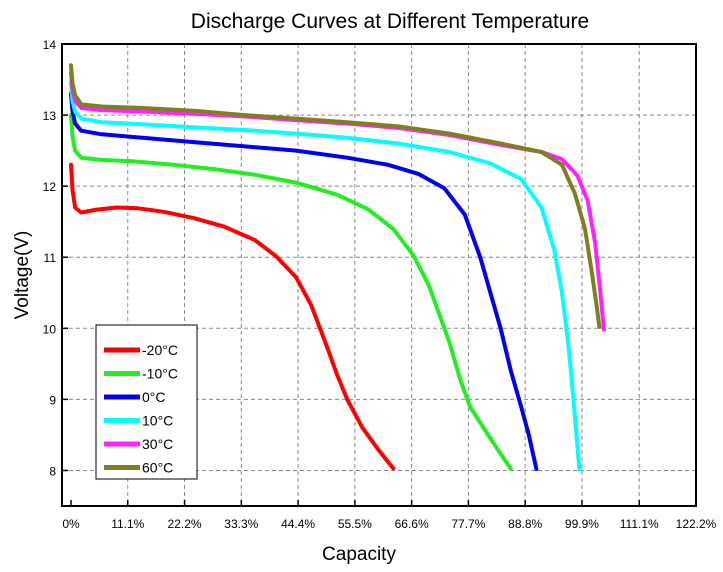 The width and height of the screenshot is (723, 572). What do you see at coordinates (157, 444) in the screenshot?
I see `legend-label: 30°C` at bounding box center [157, 444].